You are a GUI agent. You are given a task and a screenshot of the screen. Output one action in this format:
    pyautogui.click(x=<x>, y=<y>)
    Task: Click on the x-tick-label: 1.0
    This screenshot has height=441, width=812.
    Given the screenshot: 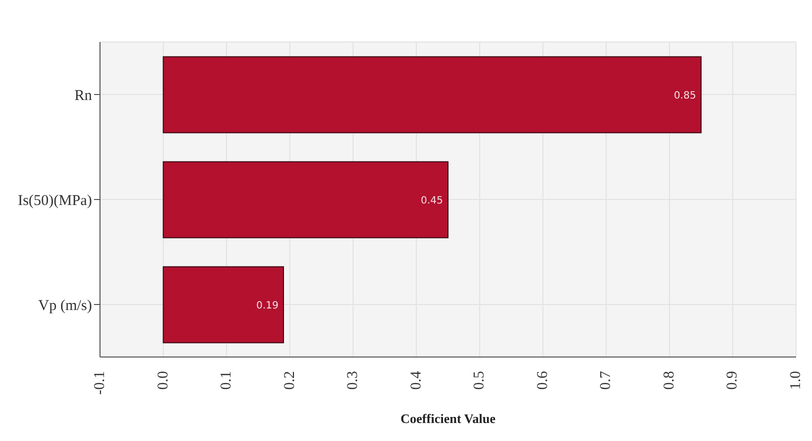 What is the action you would take?
    pyautogui.click(x=796, y=380)
    